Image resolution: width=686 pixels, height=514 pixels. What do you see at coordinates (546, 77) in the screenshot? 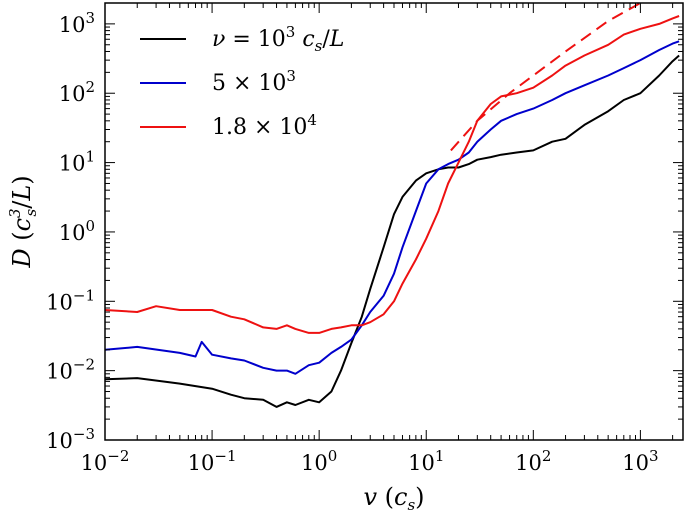
I see `series-fit-line` at bounding box center [546, 77].